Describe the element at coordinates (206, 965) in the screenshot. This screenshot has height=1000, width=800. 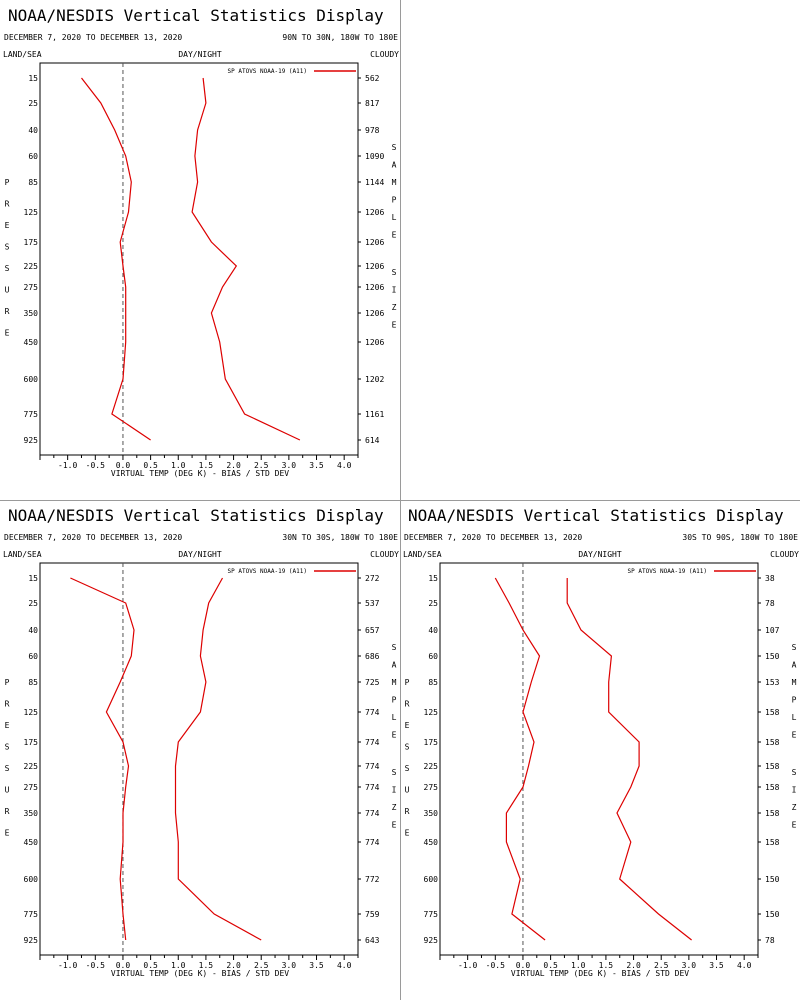
I see `x-tick-label: 1.5` at that location.